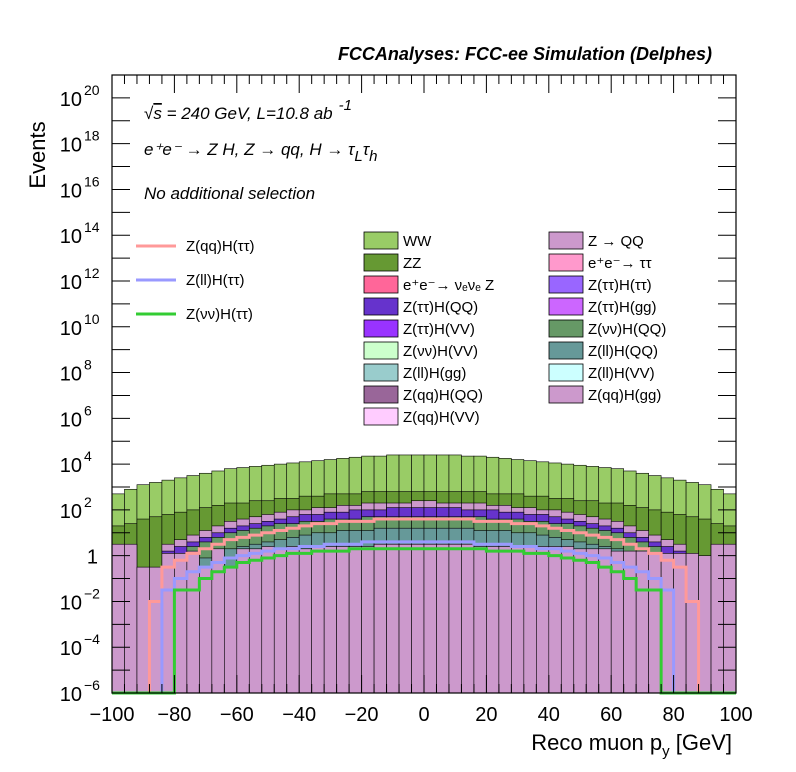 The image size is (796, 772). What do you see at coordinates (440, 307) in the screenshot?
I see `legend-label: Z(ττ)H(QQ)` at bounding box center [440, 307].